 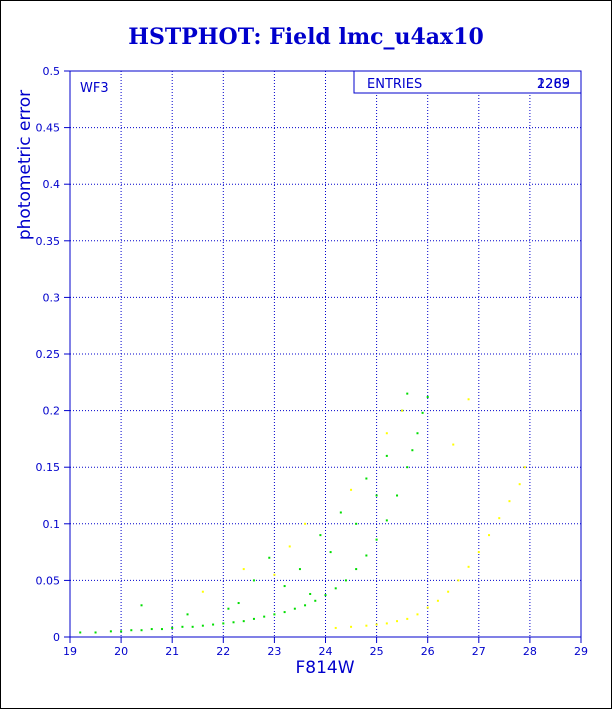 I want to click on x-tick-label: 21, so click(x=172, y=651).